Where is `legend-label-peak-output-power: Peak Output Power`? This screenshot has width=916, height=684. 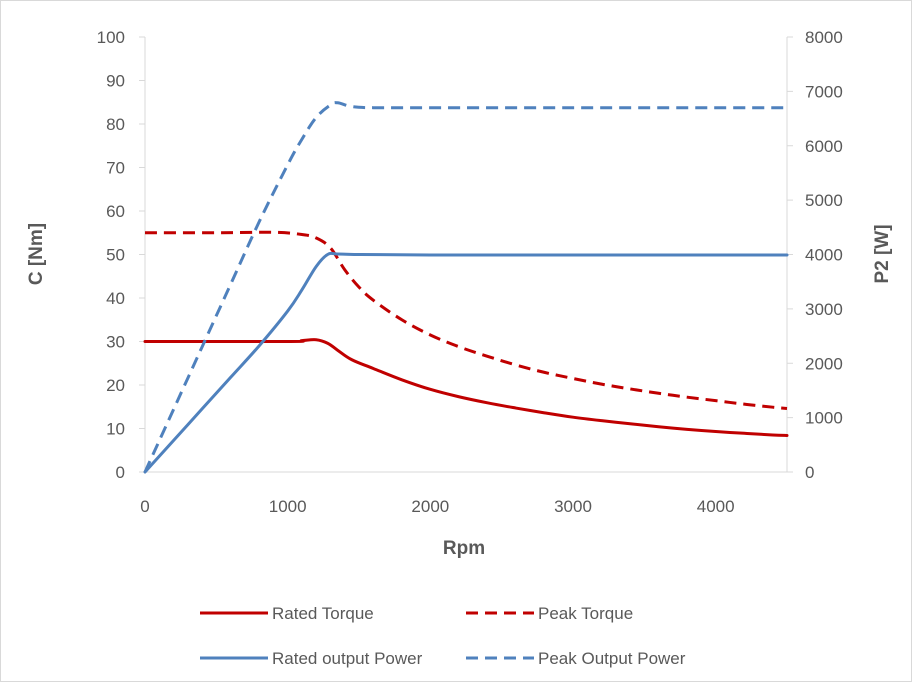
legend-label-peak-output-power: Peak Output Power is located at coordinates (612, 658).